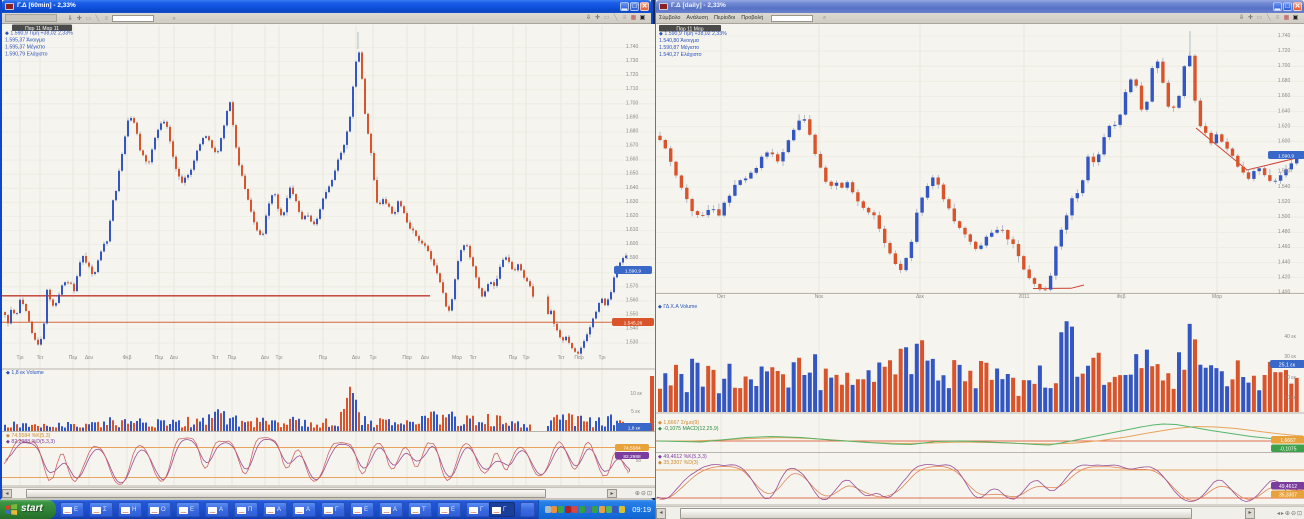 This screenshot has height=519, width=1304. Describe the element at coordinates (1286, 156) in the screenshot. I see `svg-text: 1.590,9` at that location.